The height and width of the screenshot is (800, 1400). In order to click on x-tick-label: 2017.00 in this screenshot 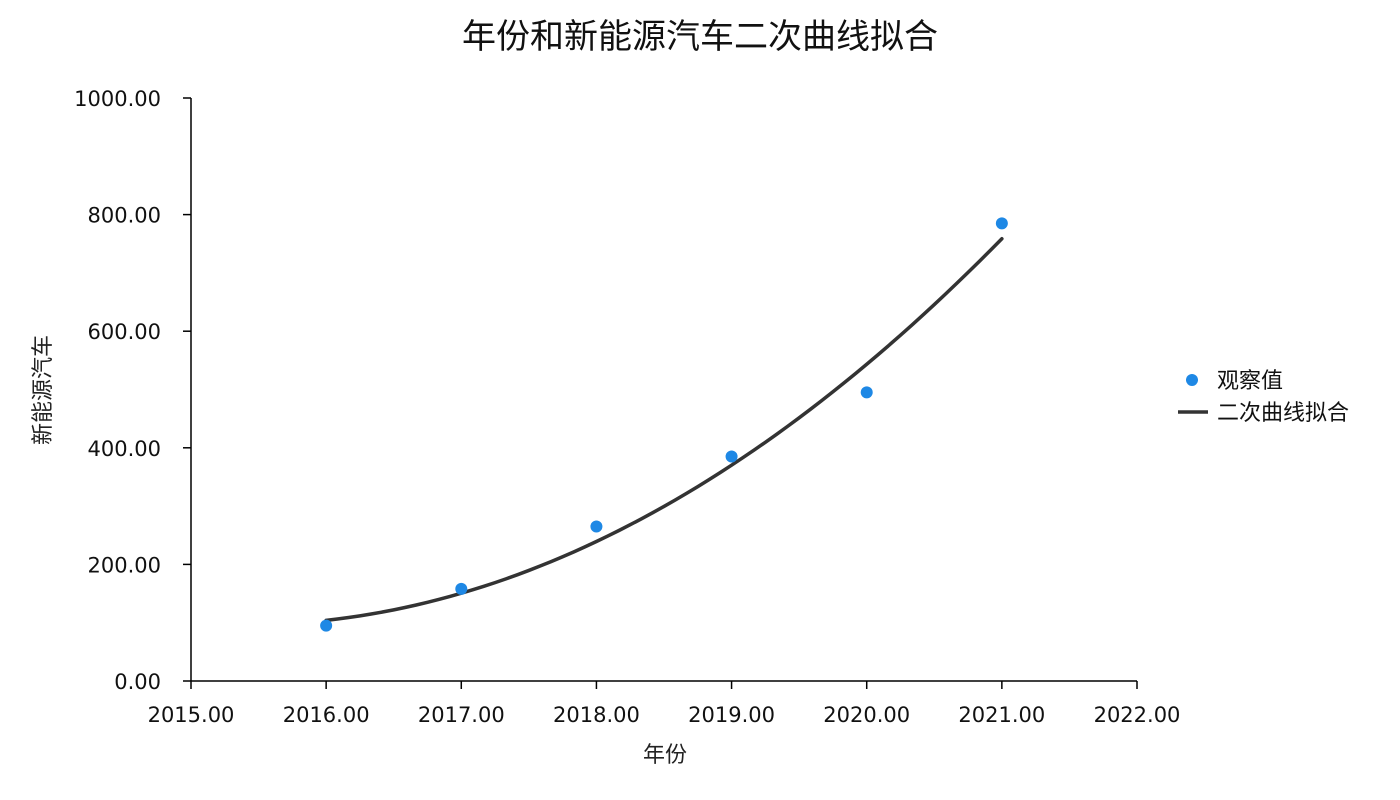, I will do `click(461, 715)`.